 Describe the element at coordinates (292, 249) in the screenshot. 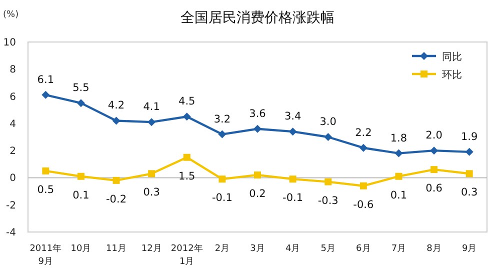

I see `x-tick-label: 4月` at that location.